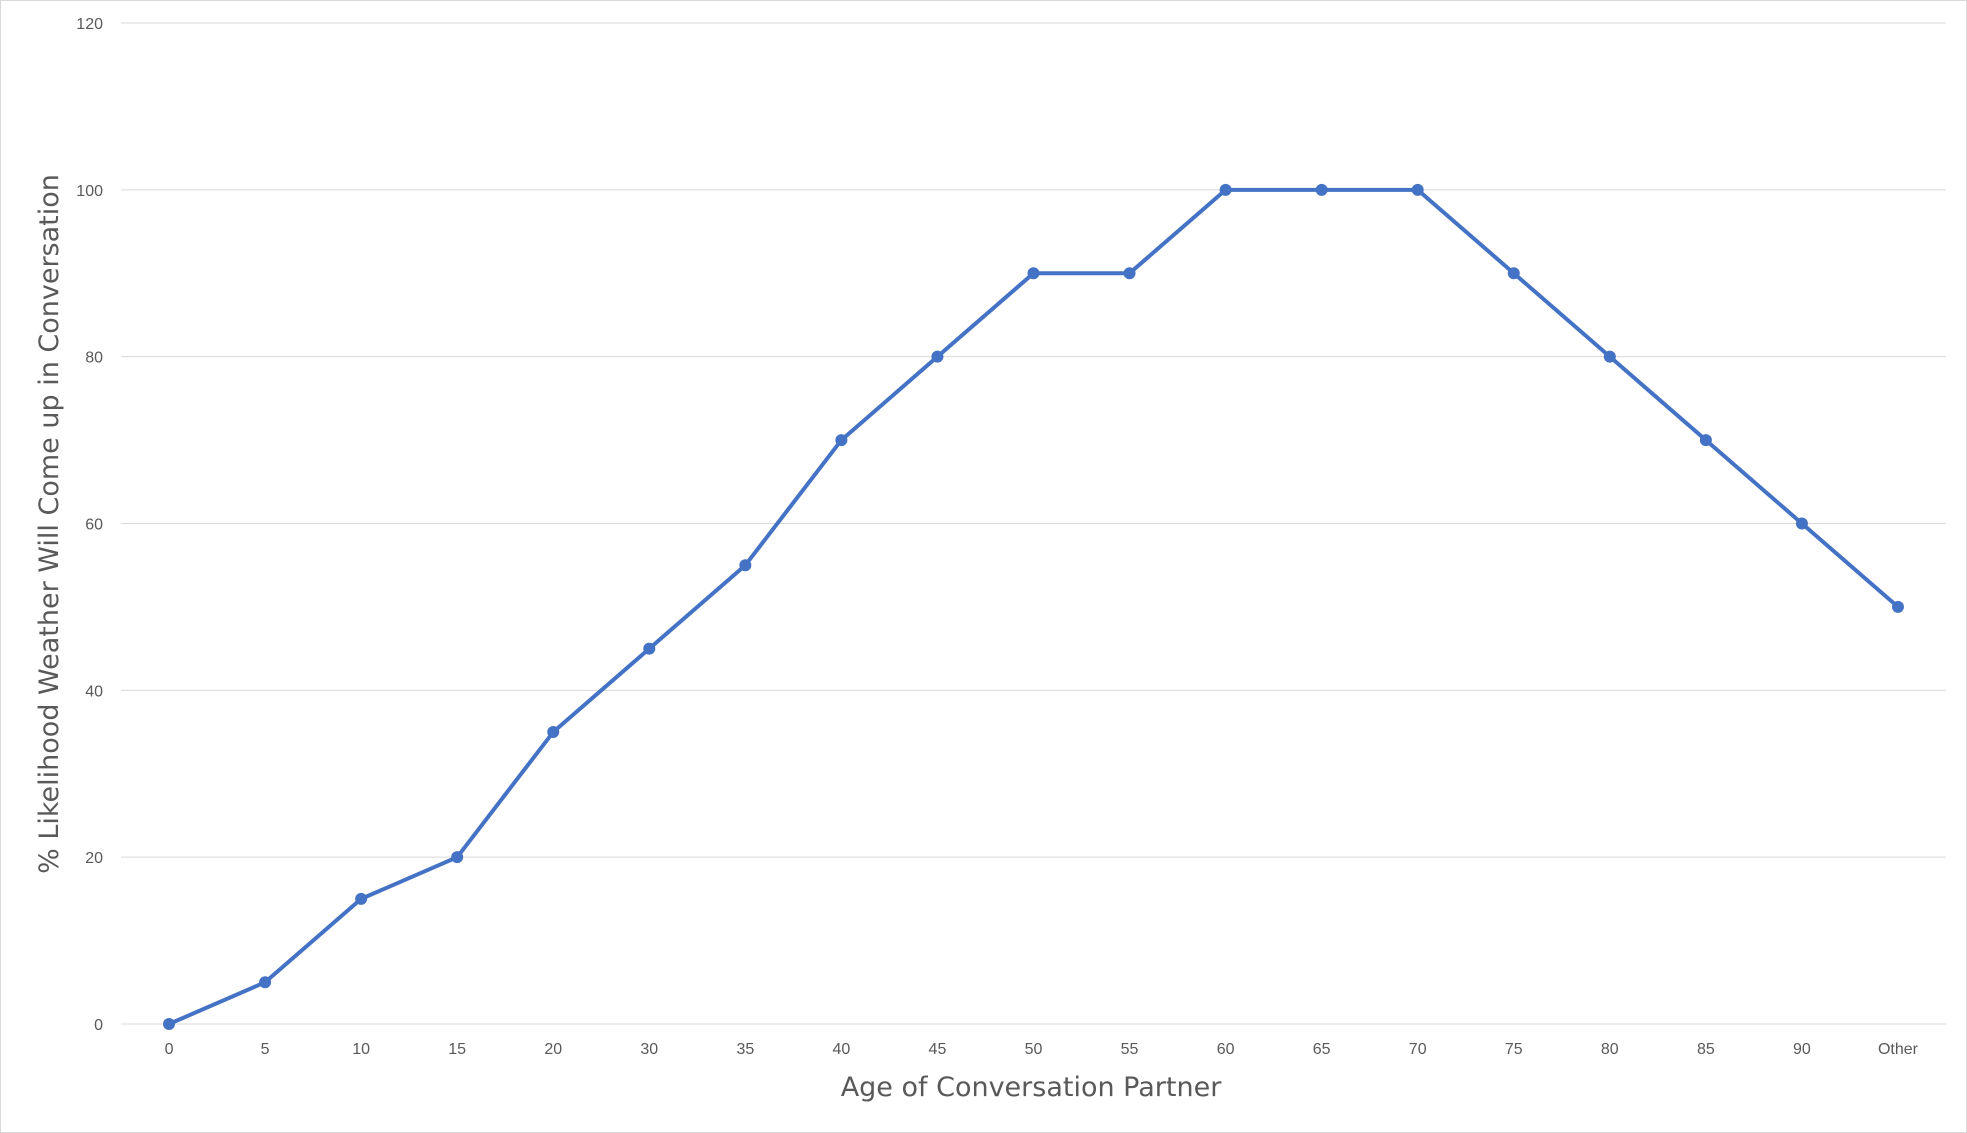 This screenshot has height=1133, width=1967. What do you see at coordinates (98, 1025) in the screenshot?
I see `y-tick-label: 0` at bounding box center [98, 1025].